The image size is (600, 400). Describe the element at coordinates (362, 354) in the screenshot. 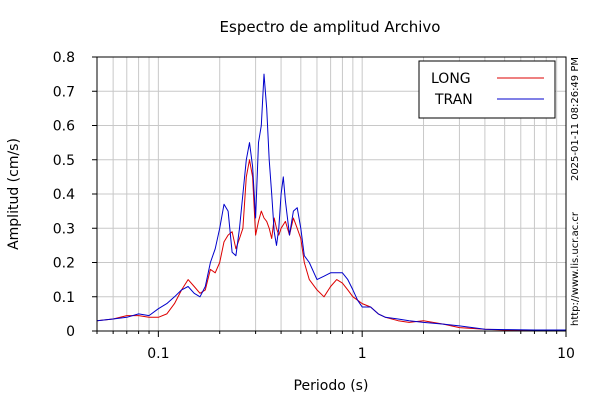

I see `x-tick-label: 1` at that location.